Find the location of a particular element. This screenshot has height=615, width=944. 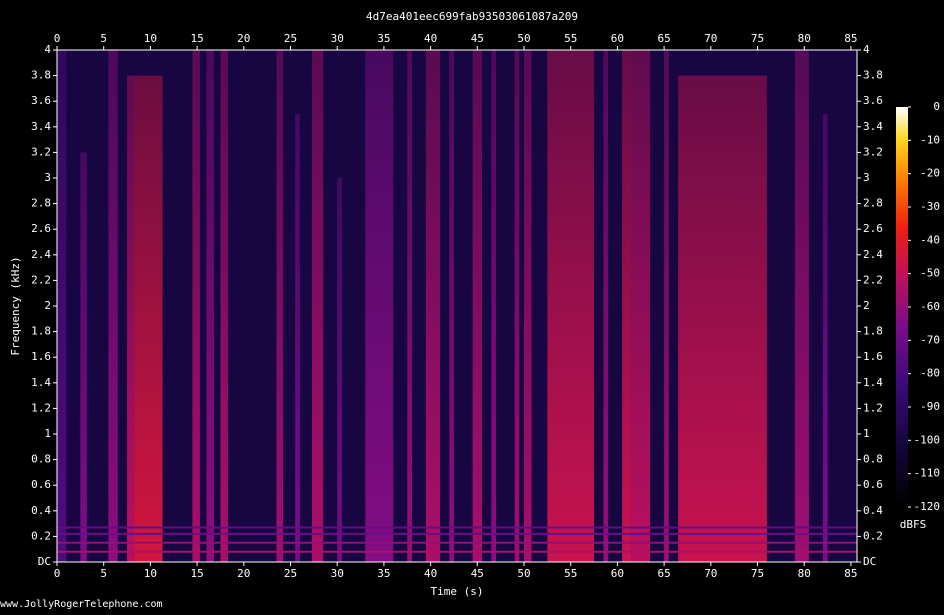

y-tick-label: 2.4 is located at coordinates (873, 254).